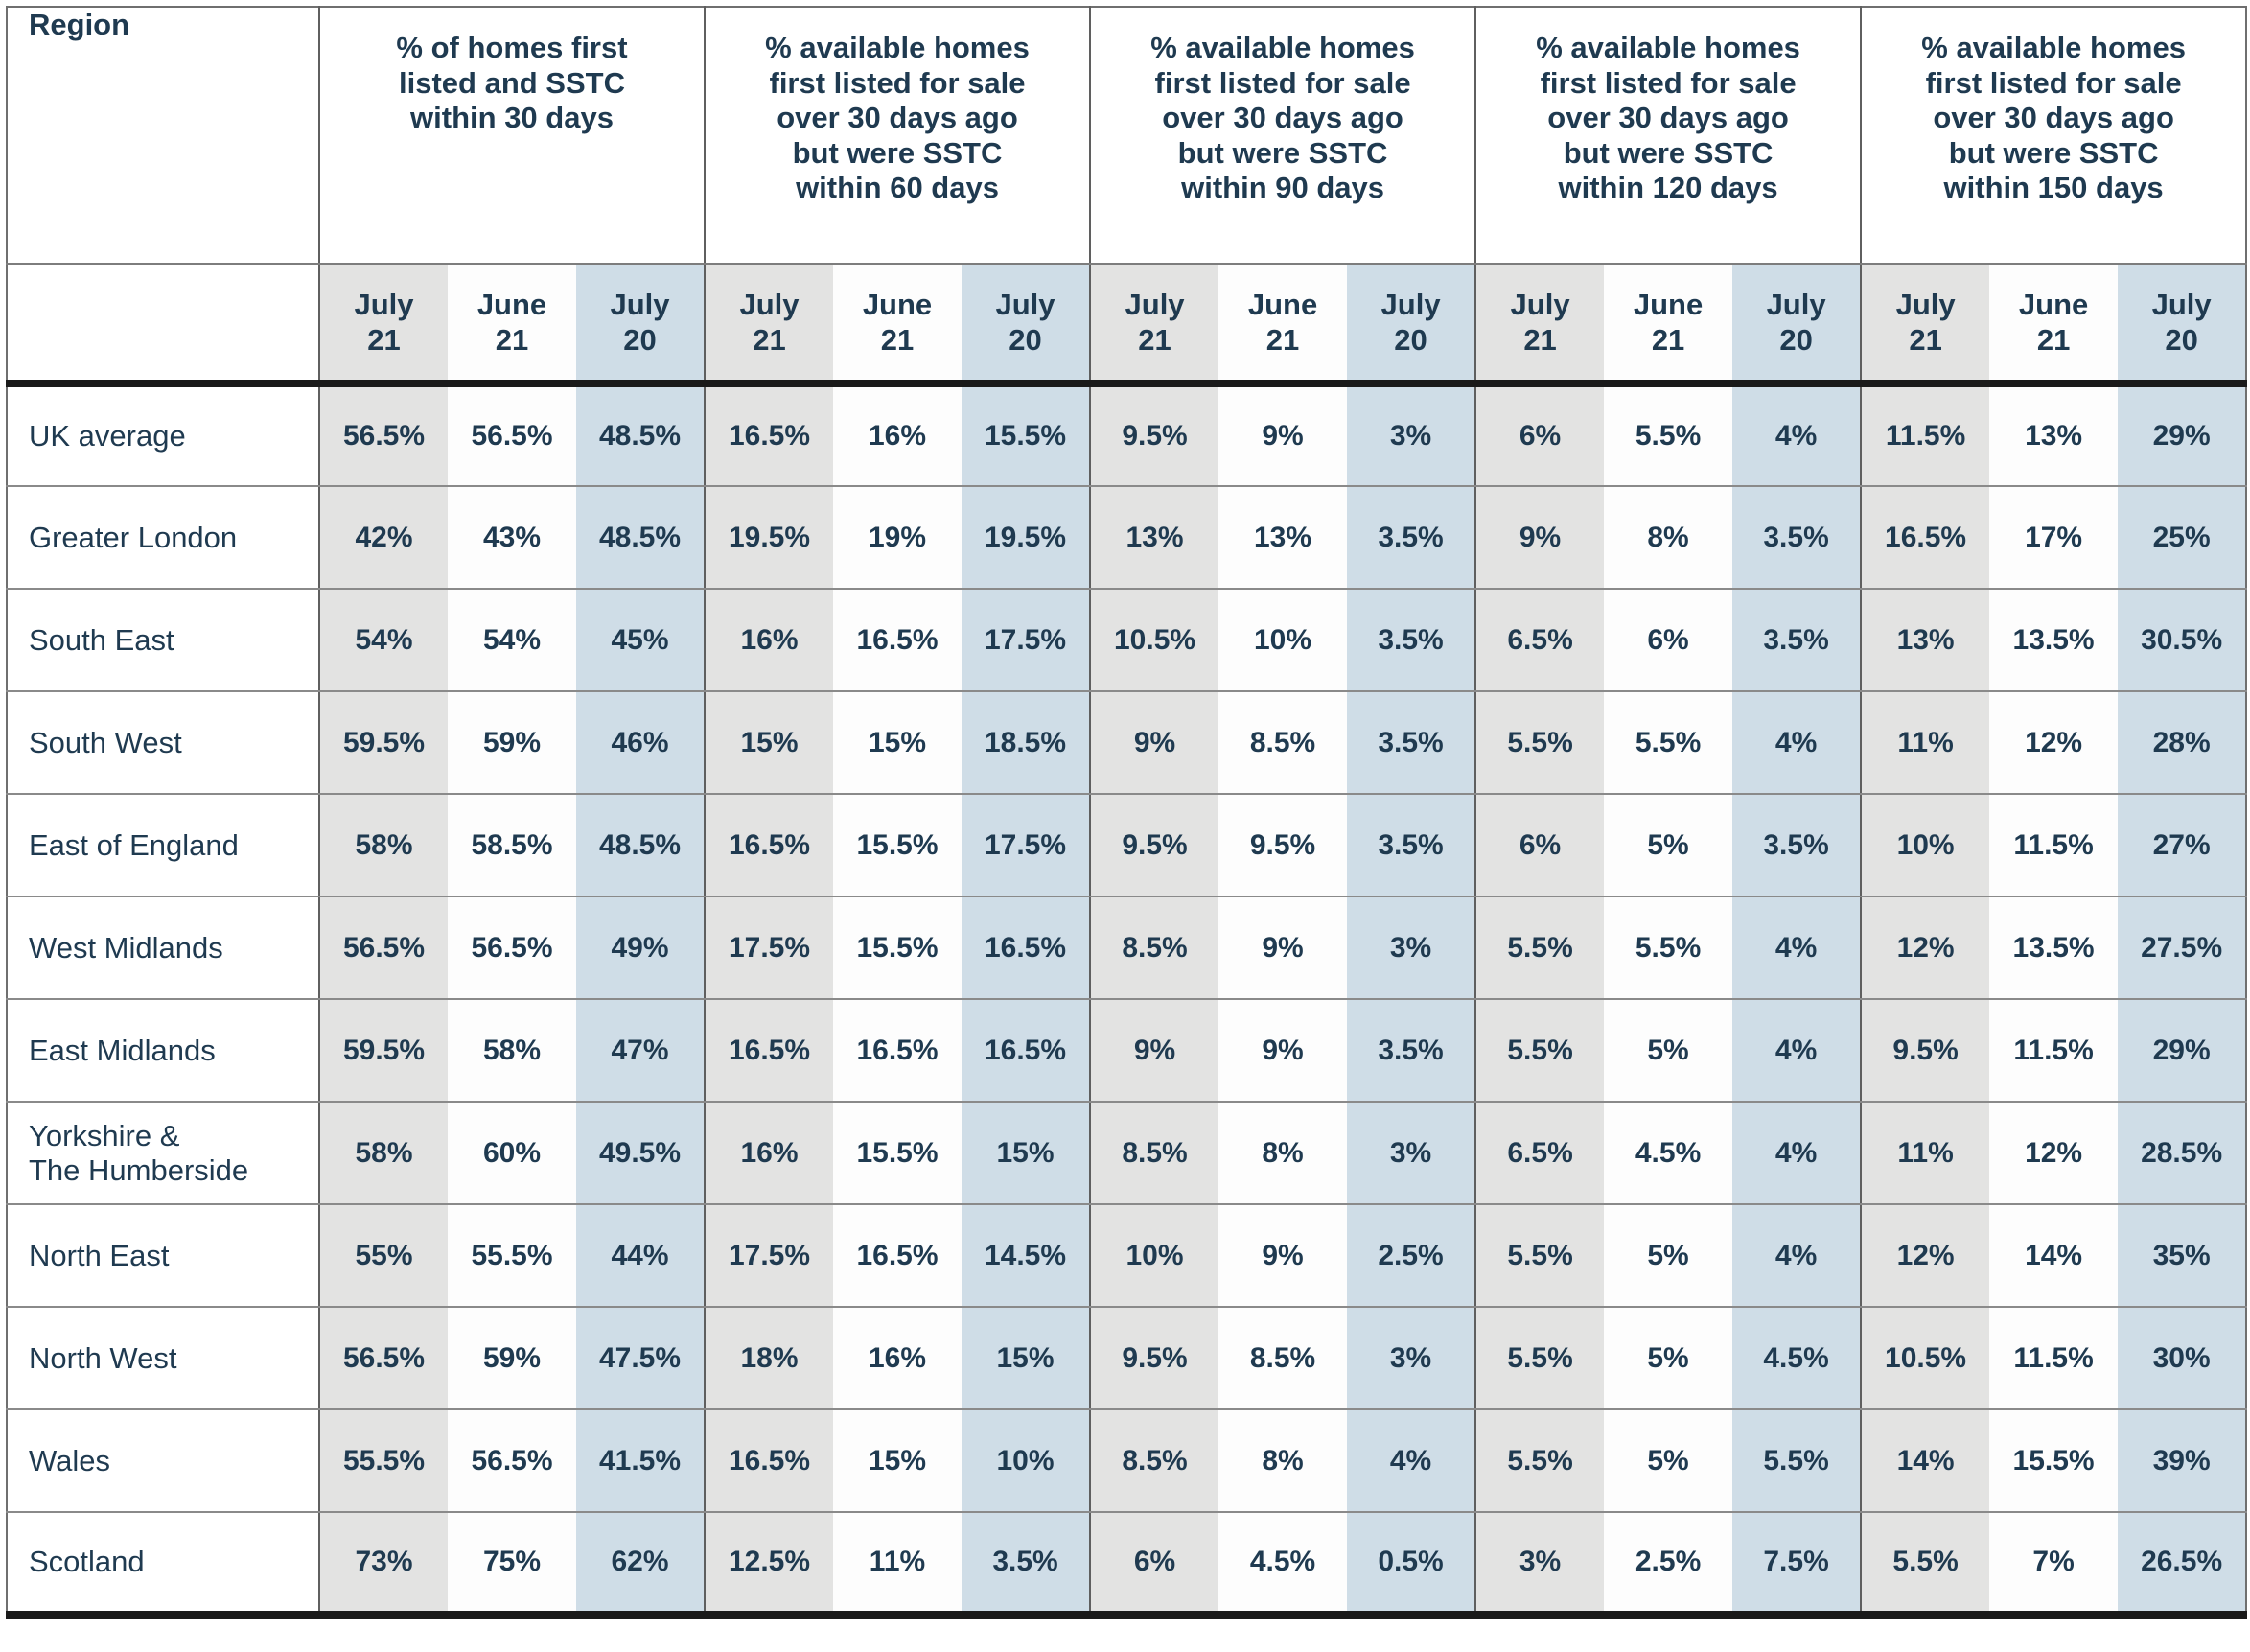  What do you see at coordinates (512, 845) in the screenshot?
I see `value-cell: 58.5%` at bounding box center [512, 845].